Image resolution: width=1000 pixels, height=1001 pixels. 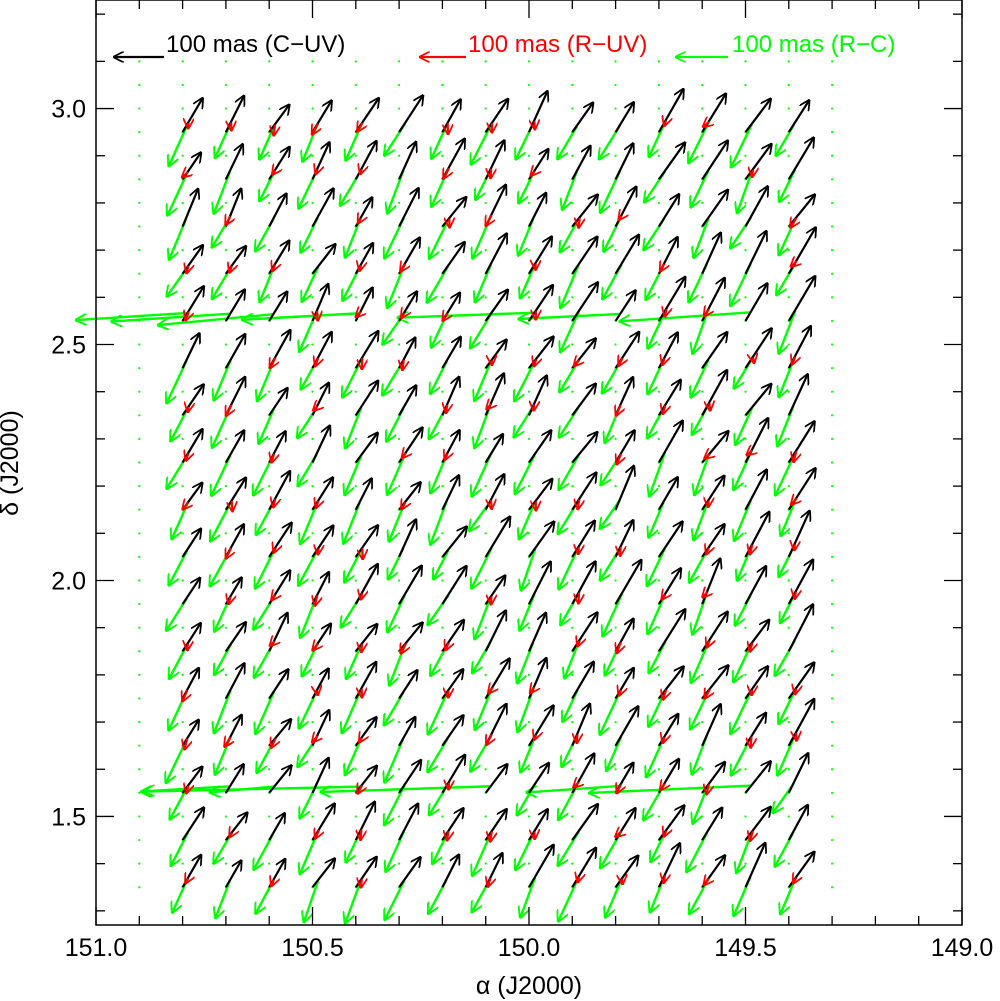 I want to click on legend-label-rc: 100 mas (R−C), so click(x=813, y=44).